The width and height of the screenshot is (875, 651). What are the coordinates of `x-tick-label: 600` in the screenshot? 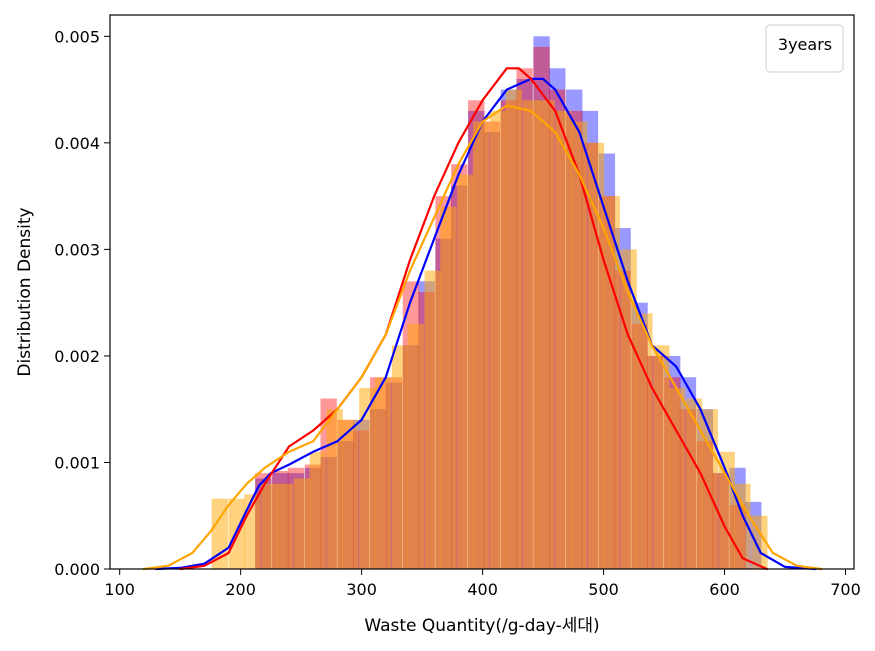 It's located at (724, 589).